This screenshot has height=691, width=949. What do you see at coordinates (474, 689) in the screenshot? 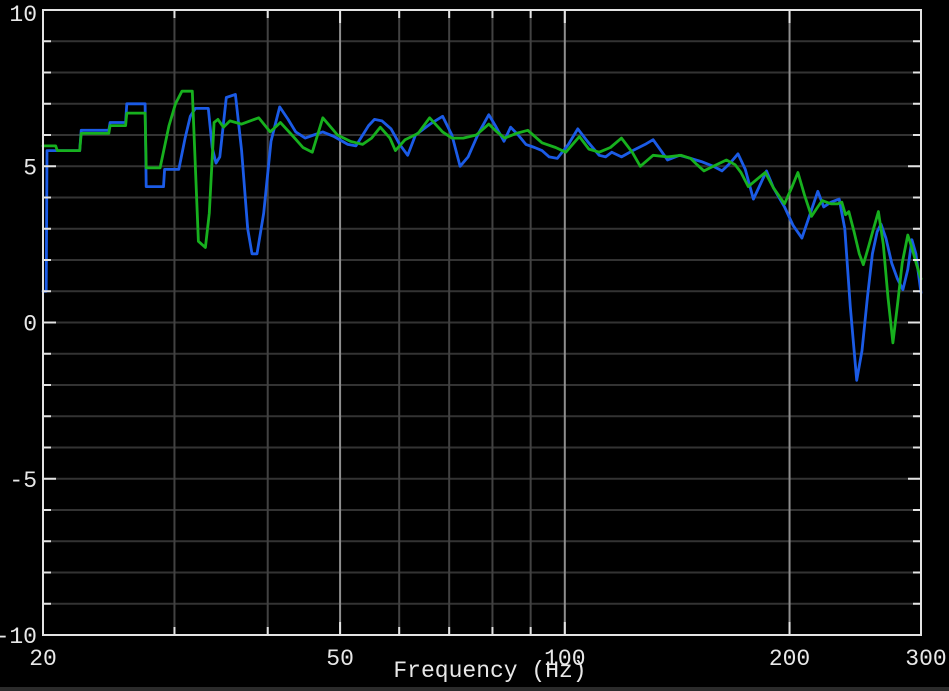
I see `window-bottom-edge` at bounding box center [474, 689].